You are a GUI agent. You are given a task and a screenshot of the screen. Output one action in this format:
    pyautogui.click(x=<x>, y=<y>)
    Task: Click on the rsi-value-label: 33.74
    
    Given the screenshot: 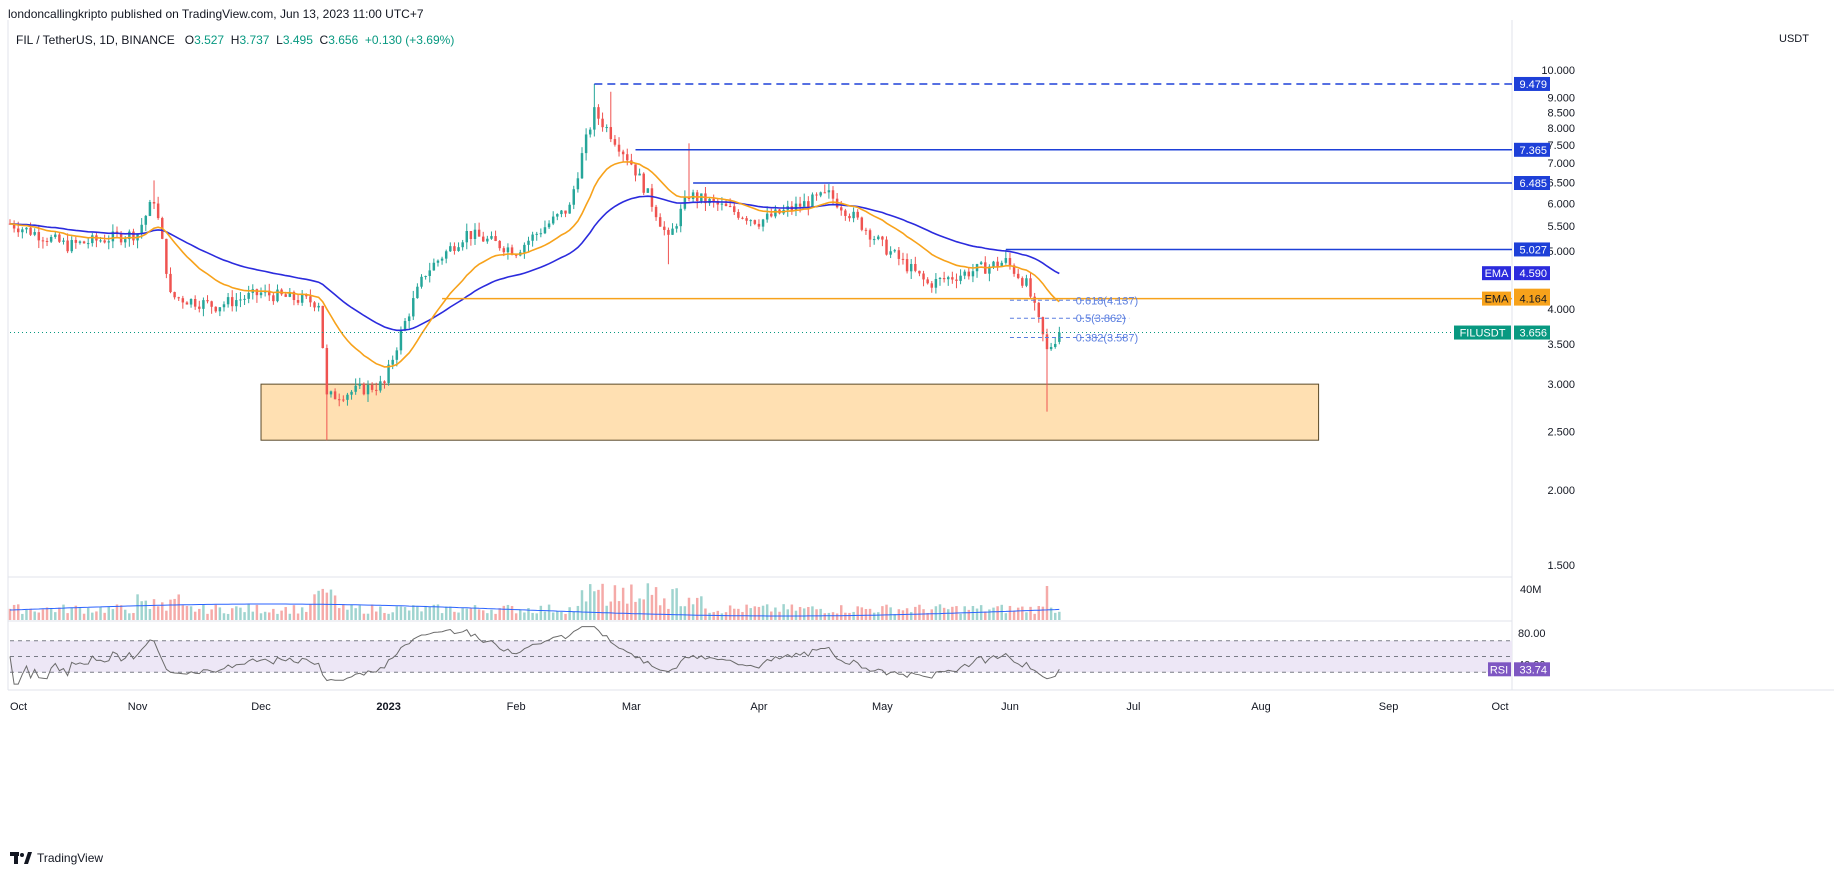 What is the action you would take?
    pyautogui.click(x=1533, y=670)
    